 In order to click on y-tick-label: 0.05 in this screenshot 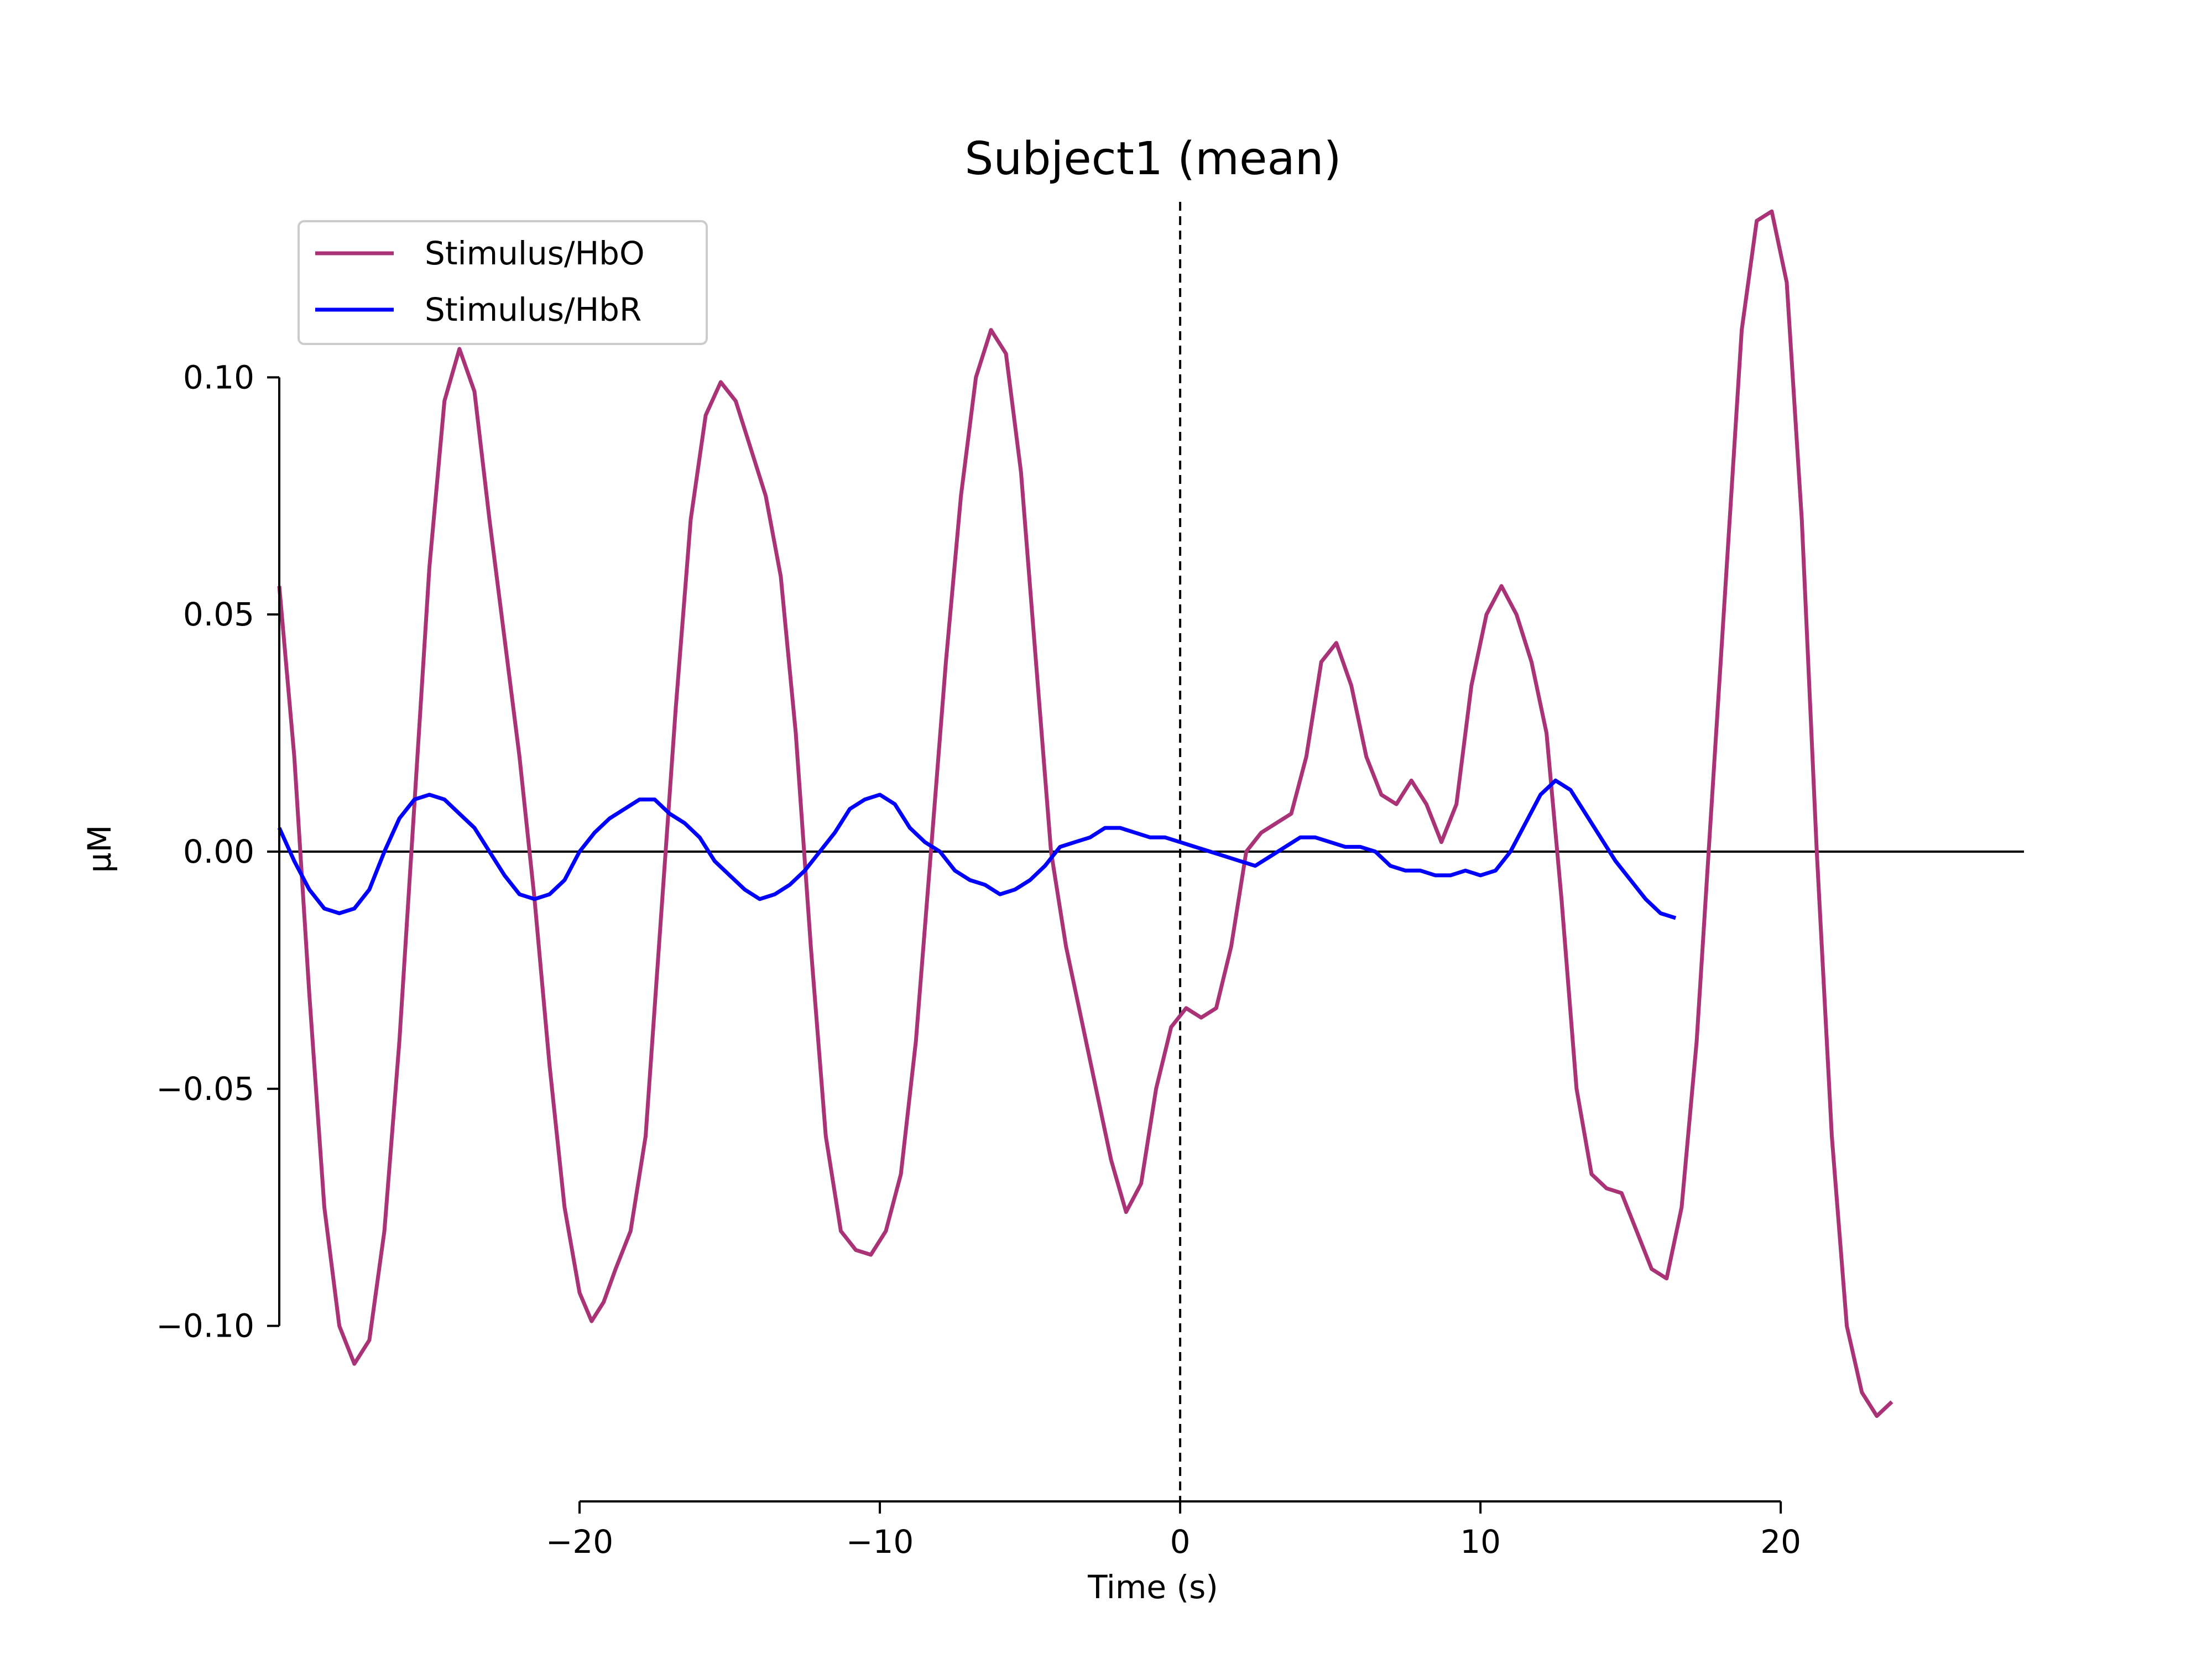, I will do `click(219, 615)`.